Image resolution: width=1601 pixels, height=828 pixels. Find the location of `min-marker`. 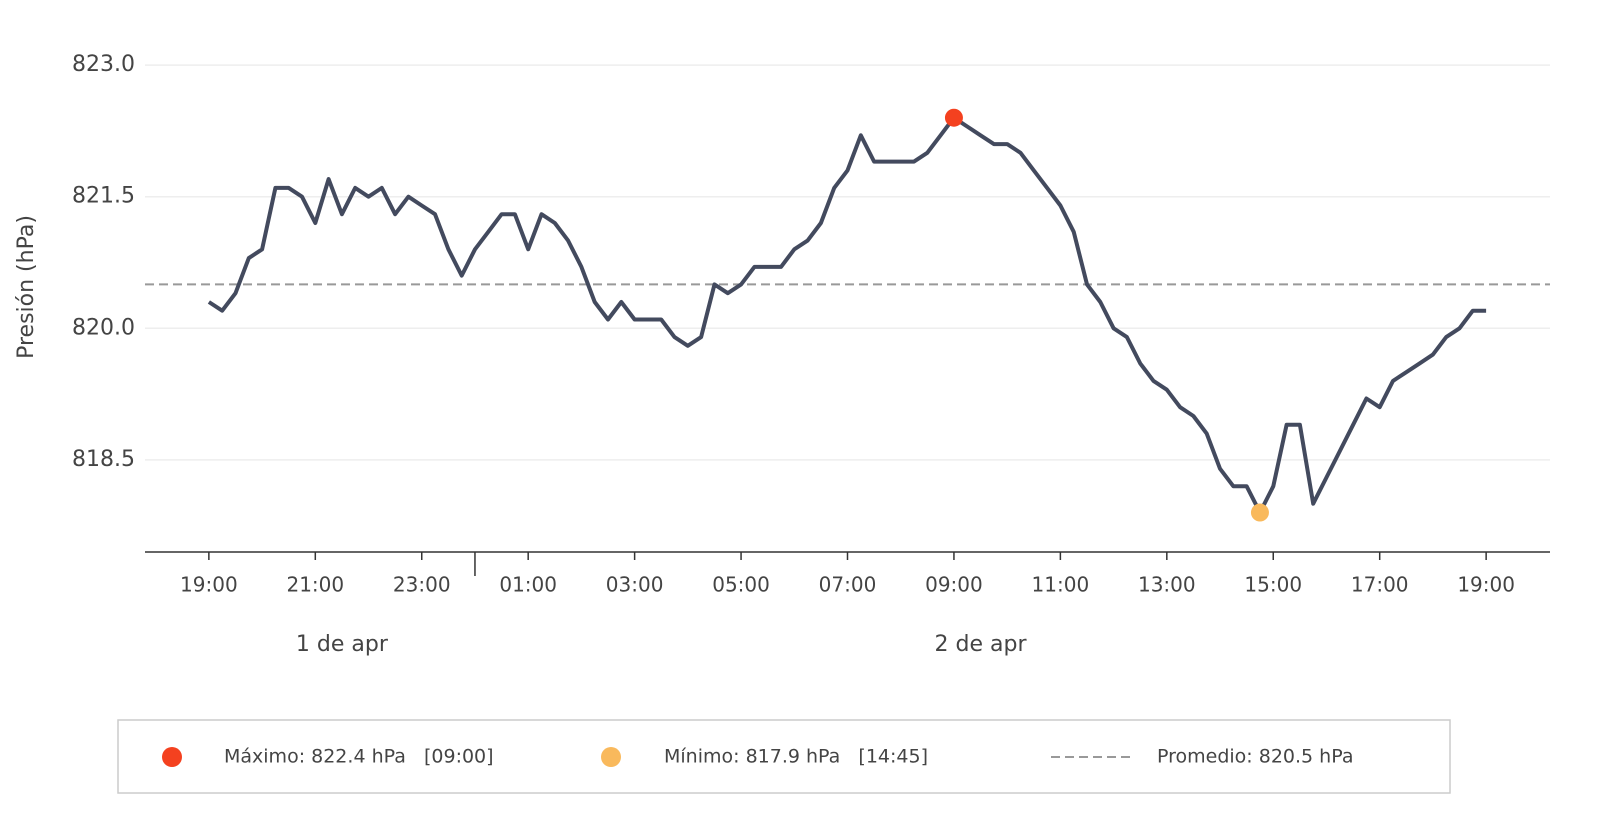

min-marker is located at coordinates (1259, 512).